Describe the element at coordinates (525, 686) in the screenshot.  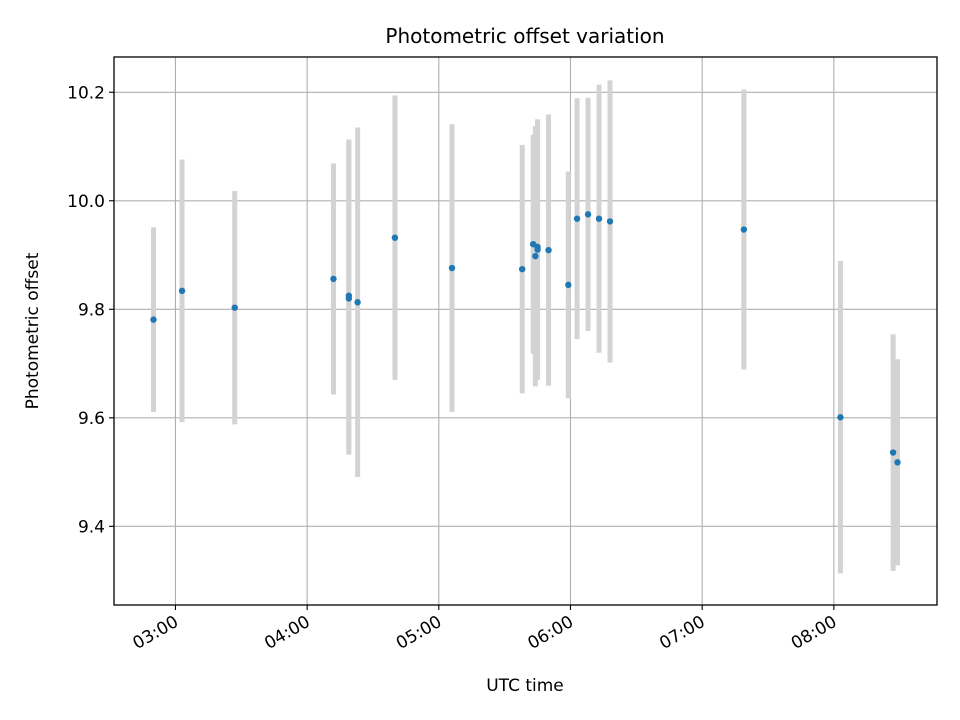
I see `x-axis-label: UTC time` at that location.